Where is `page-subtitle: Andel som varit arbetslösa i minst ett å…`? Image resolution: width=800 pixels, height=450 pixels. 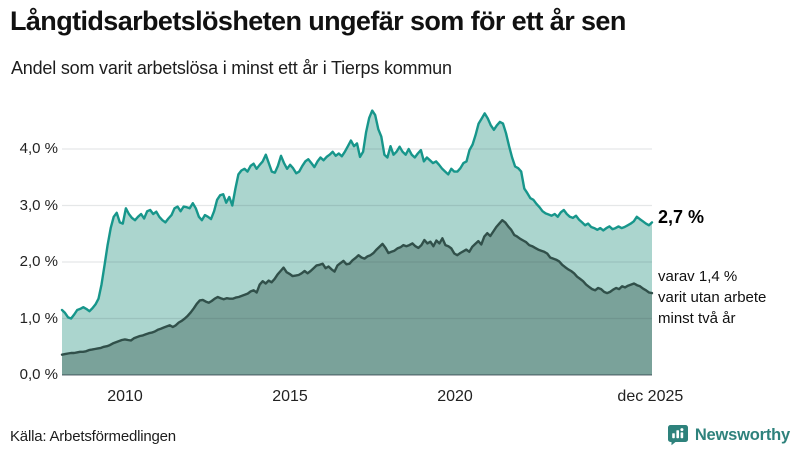
page-subtitle: Andel som varit arbetslösa i minst ett å… is located at coordinates (231, 68).